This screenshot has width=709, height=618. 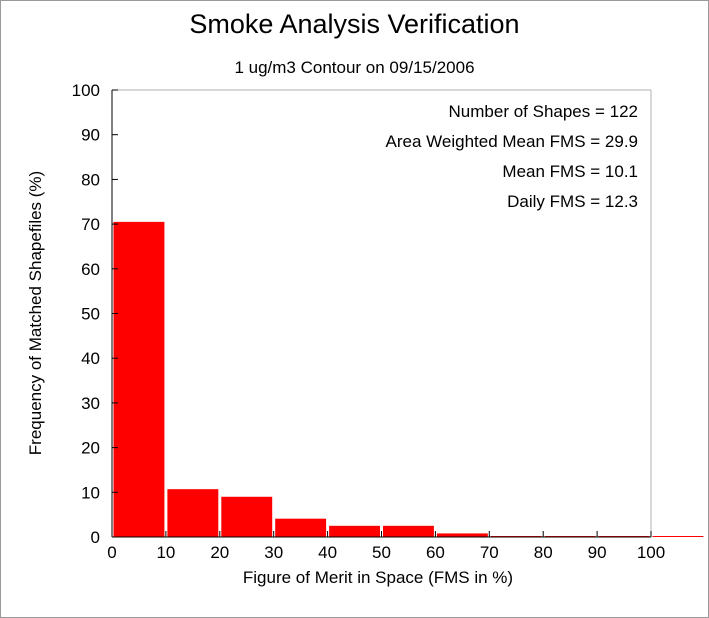 I want to click on y-tick-label: 20, so click(x=90, y=448).